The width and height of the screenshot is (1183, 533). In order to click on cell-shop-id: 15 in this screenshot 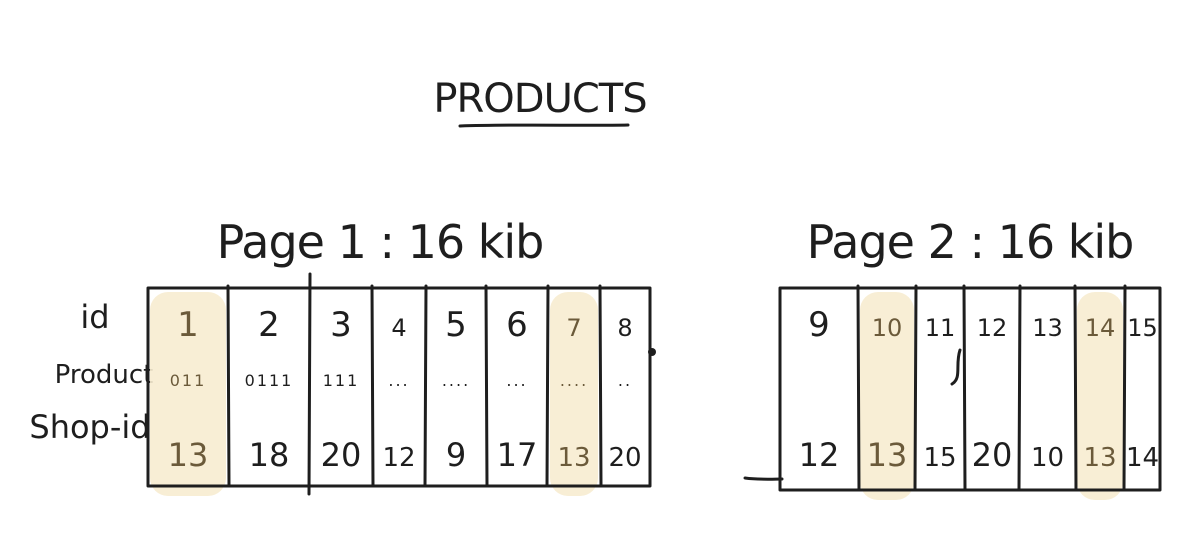, I will do `click(939, 458)`.